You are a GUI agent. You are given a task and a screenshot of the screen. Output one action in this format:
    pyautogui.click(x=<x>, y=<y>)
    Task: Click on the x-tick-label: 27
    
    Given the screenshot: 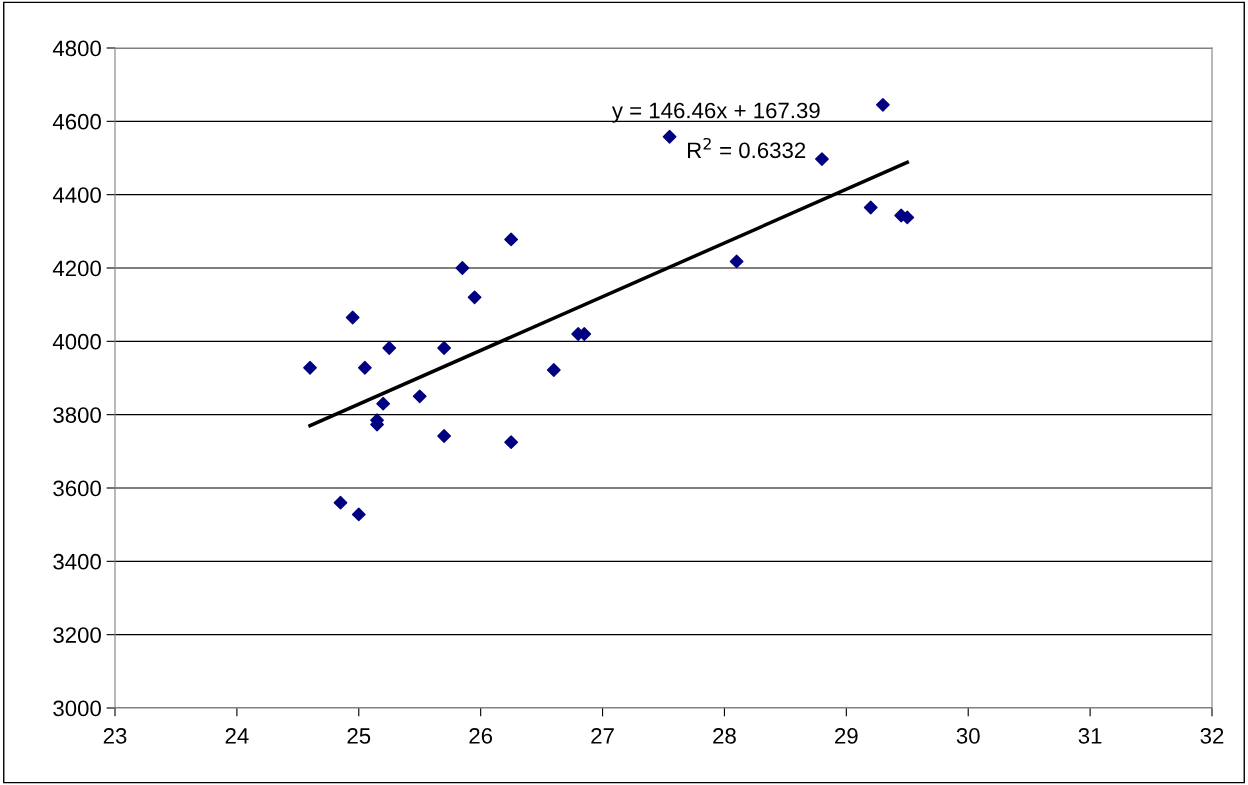 What is the action you would take?
    pyautogui.click(x=602, y=736)
    